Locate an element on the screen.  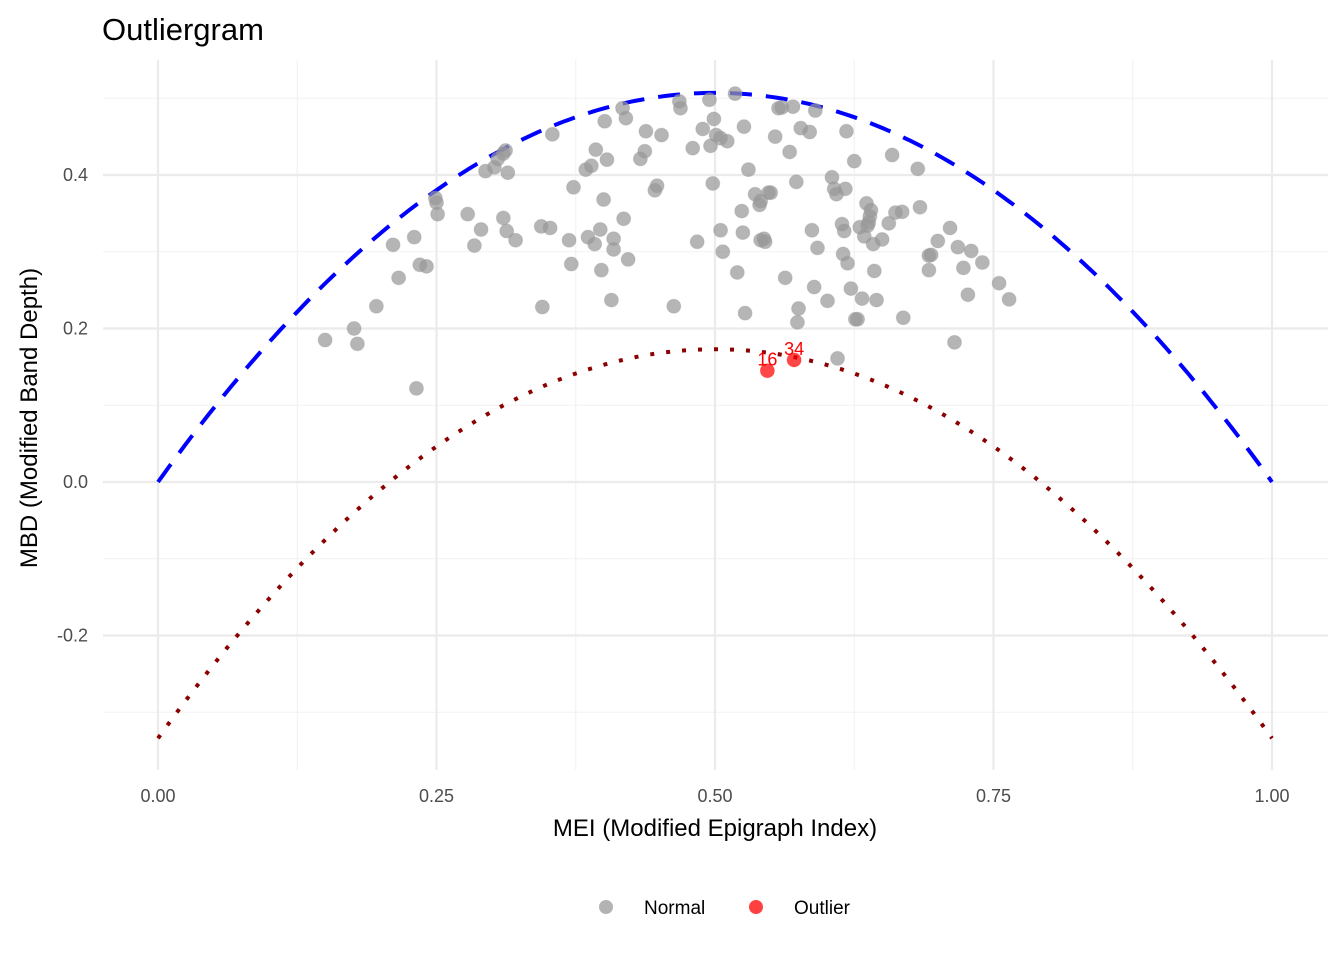
x-tick-label: 0.25 is located at coordinates (436, 796).